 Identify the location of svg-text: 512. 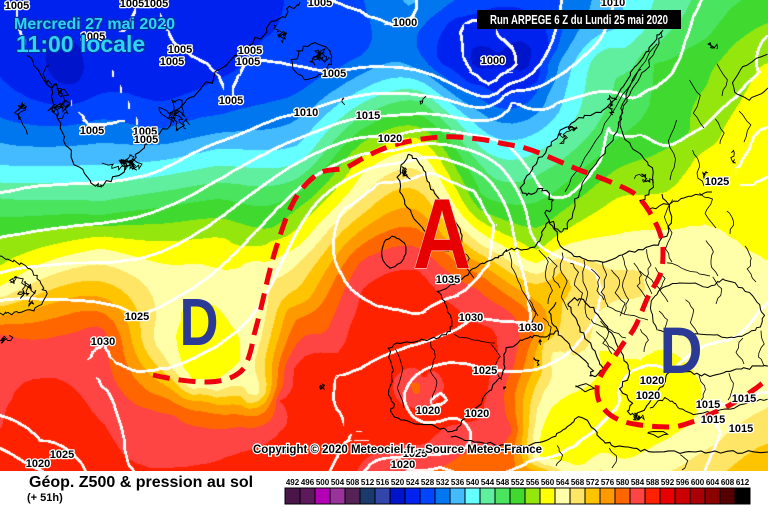
(368, 482).